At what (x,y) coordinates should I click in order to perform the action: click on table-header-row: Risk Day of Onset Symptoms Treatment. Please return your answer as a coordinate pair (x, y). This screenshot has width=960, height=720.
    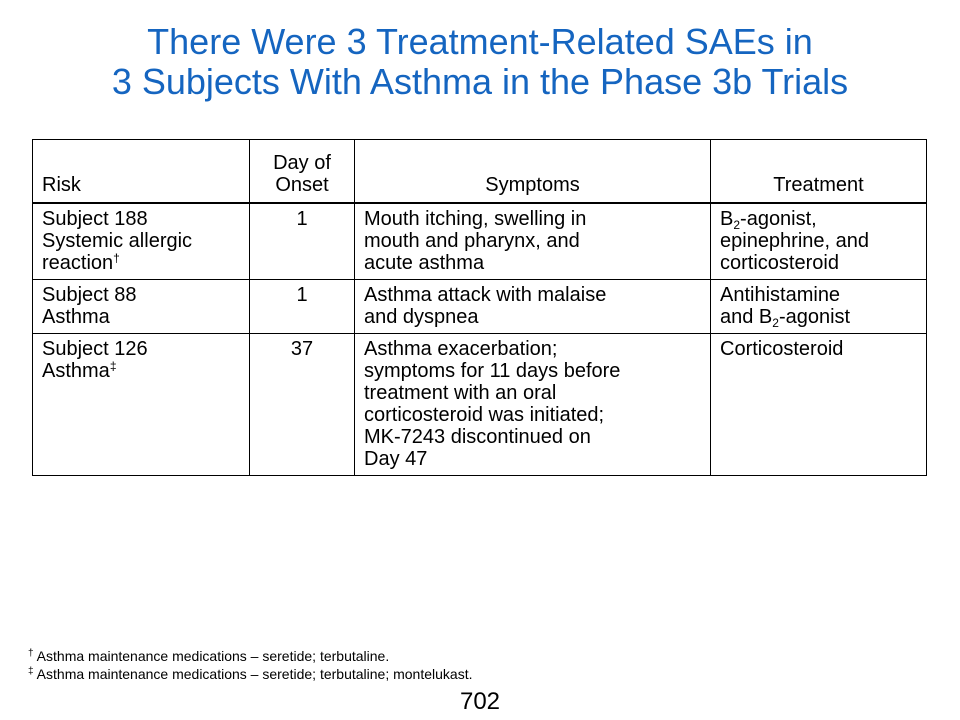
    Looking at the image, I should click on (479, 171).